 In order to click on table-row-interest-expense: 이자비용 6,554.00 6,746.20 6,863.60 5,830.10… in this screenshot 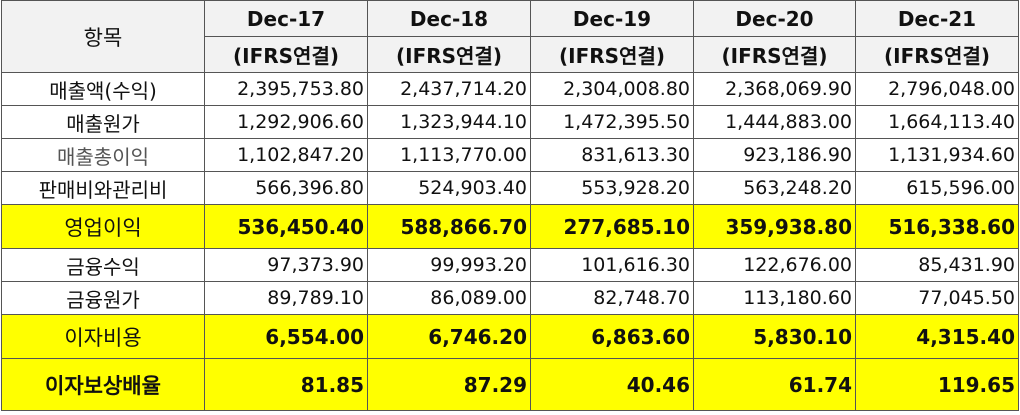, I will do `click(510, 336)`.